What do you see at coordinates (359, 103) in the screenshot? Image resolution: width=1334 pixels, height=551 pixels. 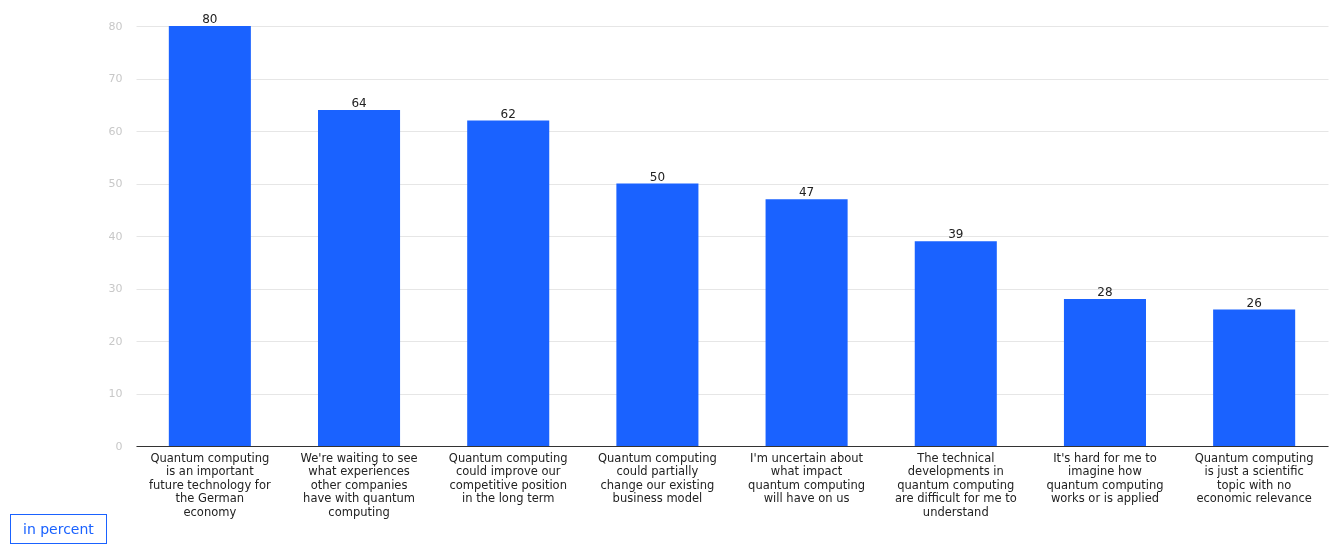 I see `data-label: 64` at bounding box center [359, 103].